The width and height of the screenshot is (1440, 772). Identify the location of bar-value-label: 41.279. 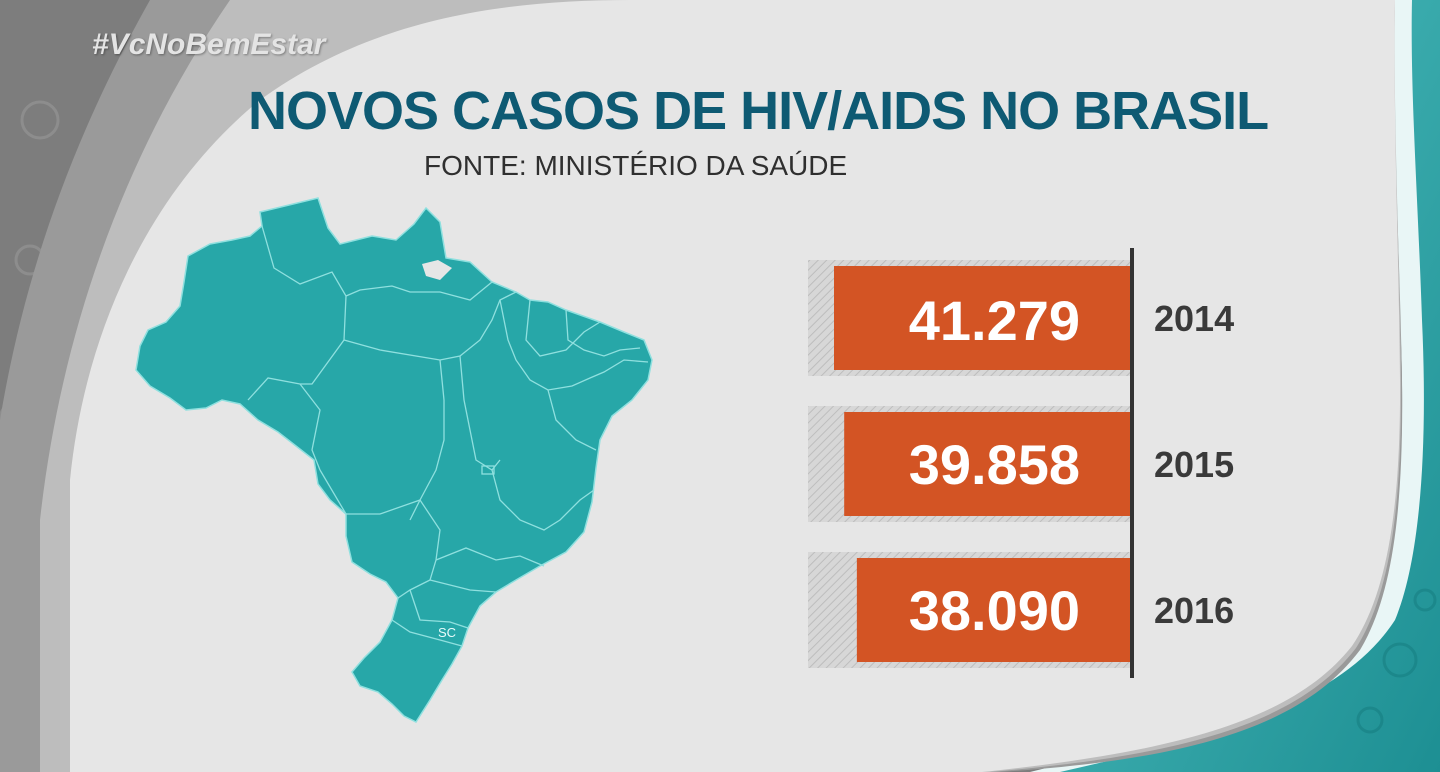
(994, 320).